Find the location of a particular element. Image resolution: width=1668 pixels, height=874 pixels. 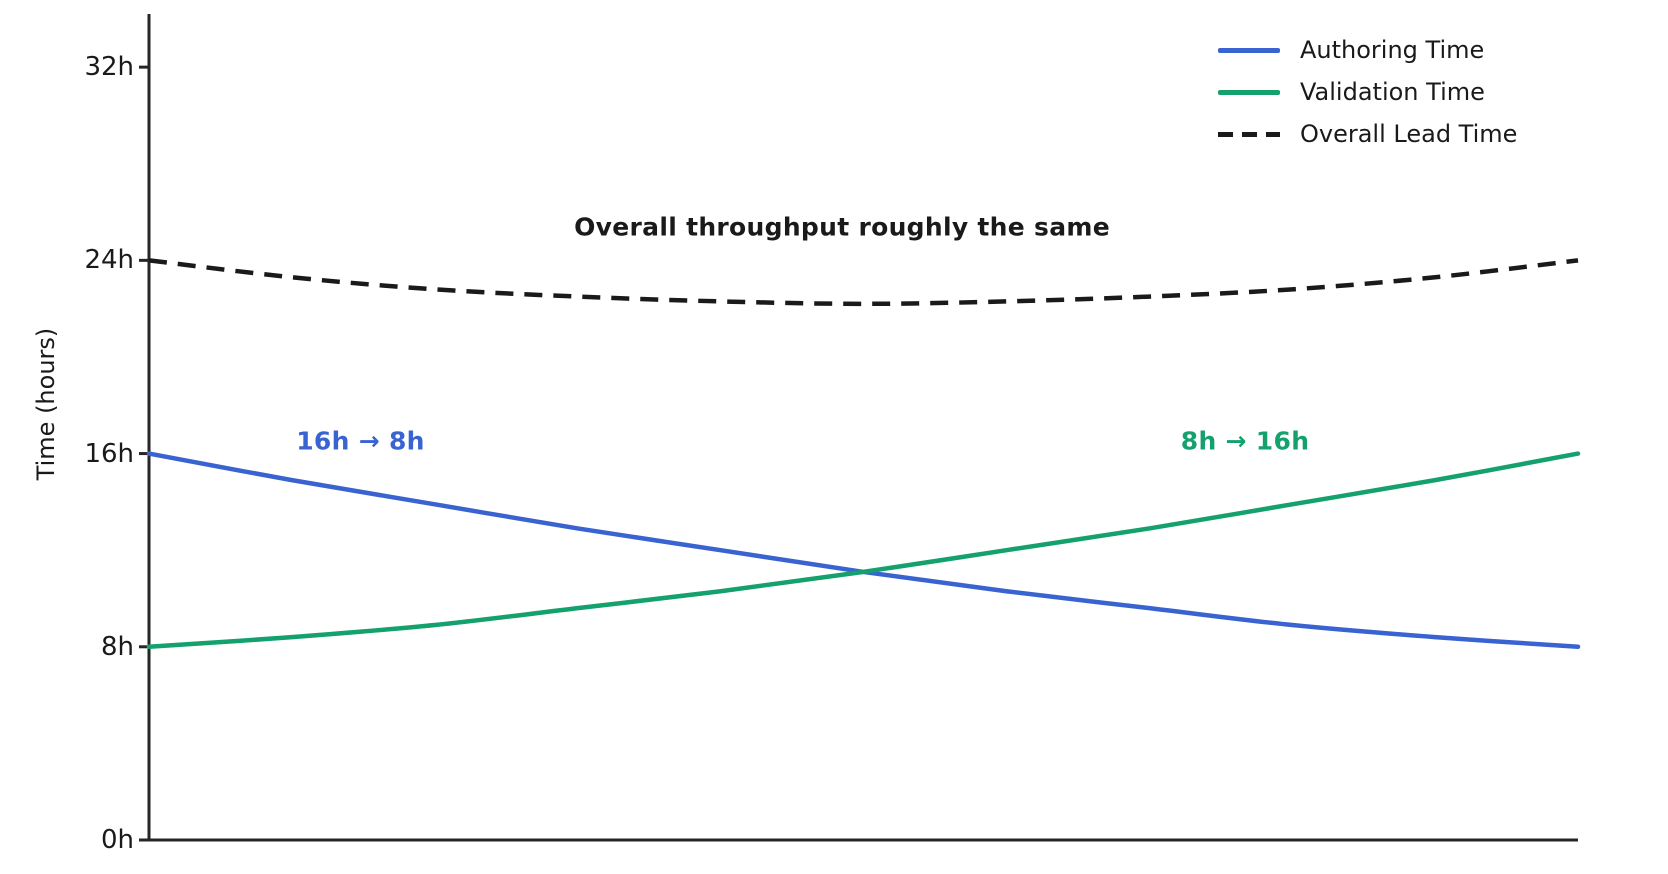

legend-row-overall: Overall Lead Time is located at coordinates (1367, 134).